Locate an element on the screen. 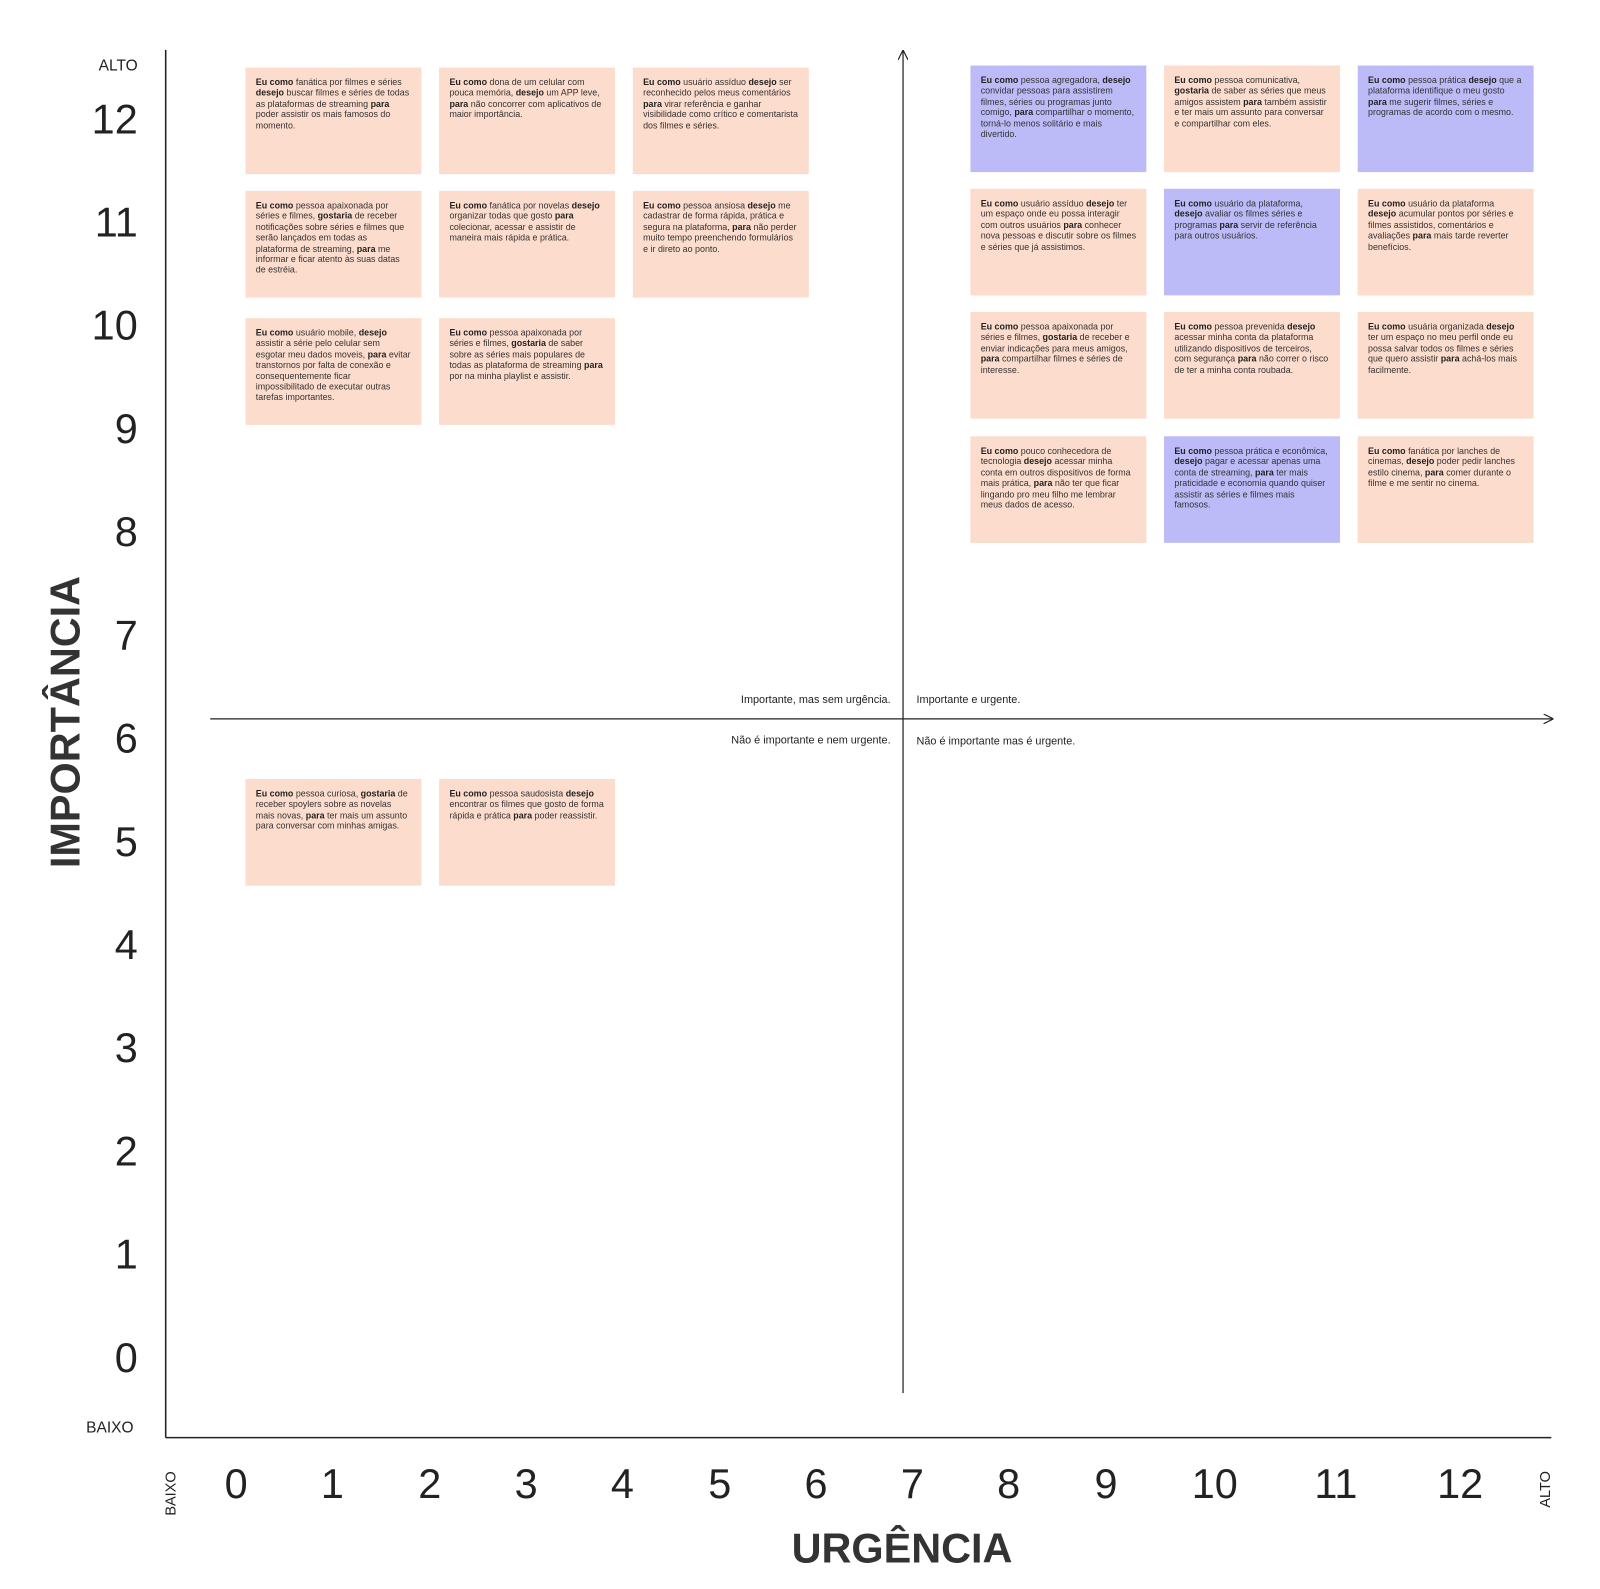  note-fragment: pessoa saudosista is located at coordinates (526, 793).